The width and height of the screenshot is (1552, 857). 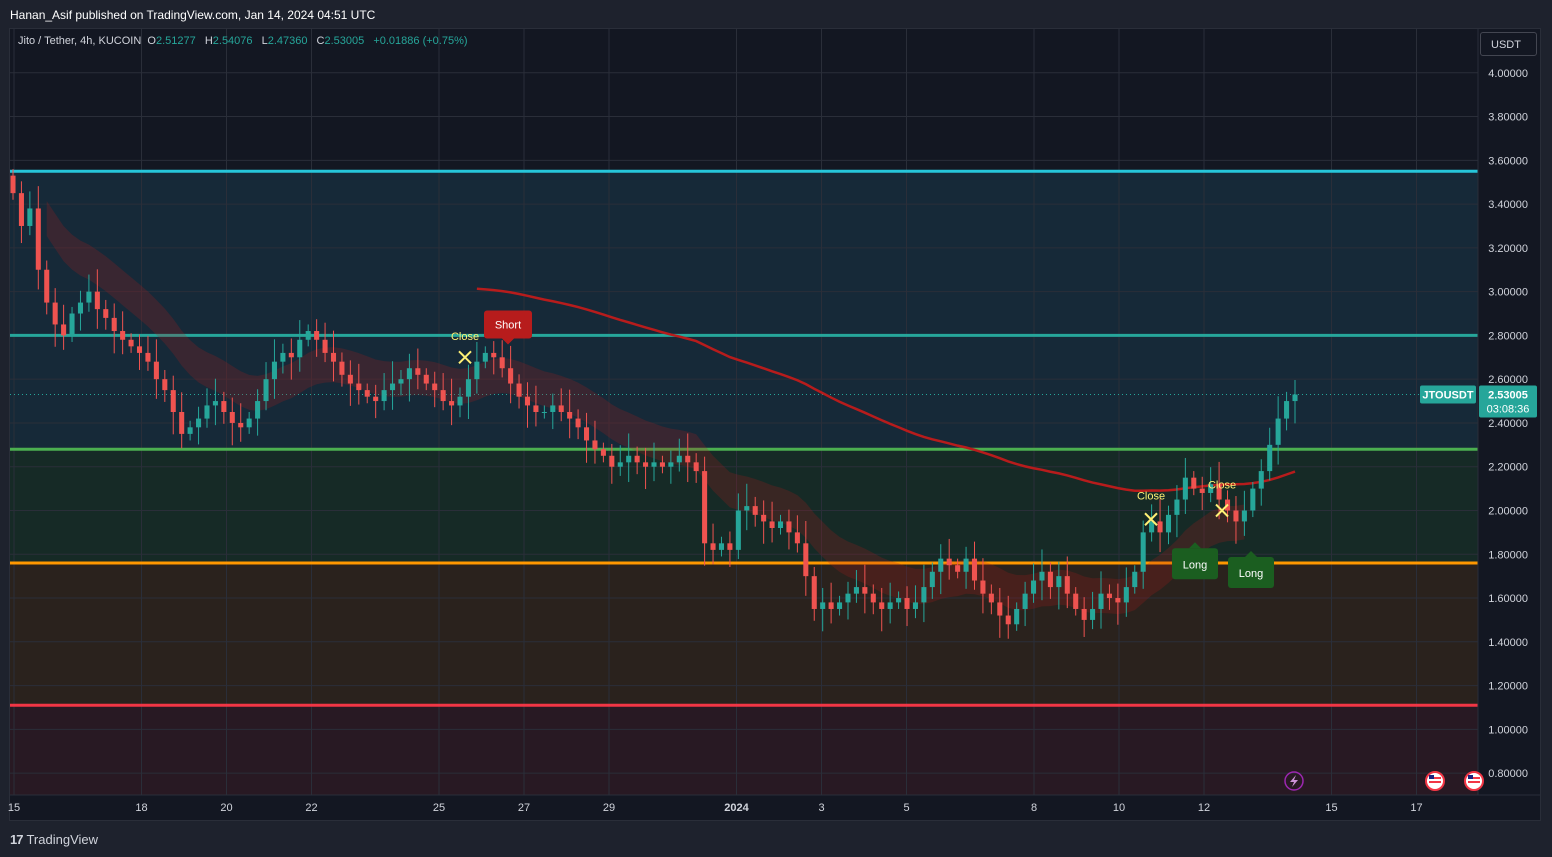 What do you see at coordinates (1151, 519) in the screenshot?
I see `close-x-icon` at bounding box center [1151, 519].